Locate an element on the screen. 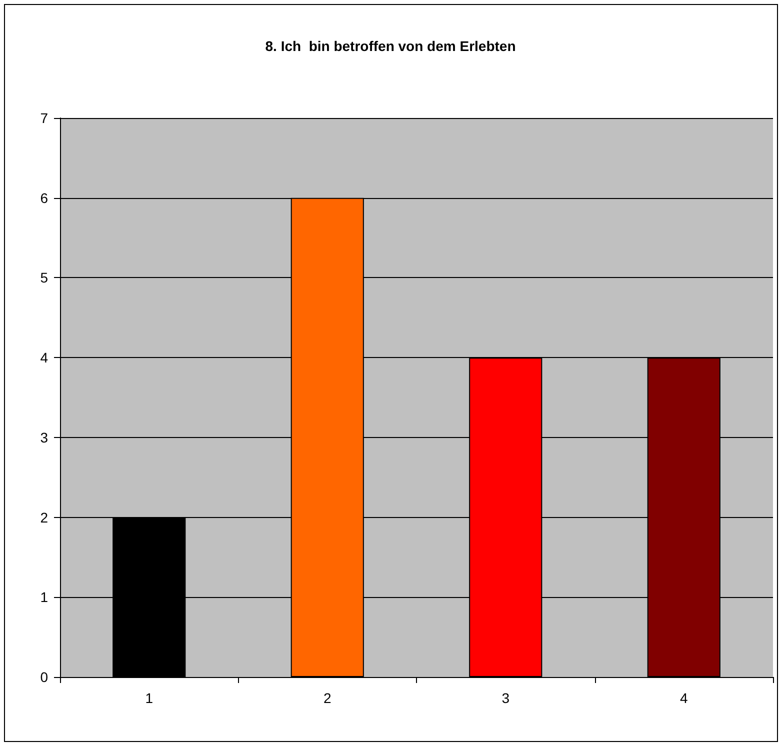  y-tick-label: 2 is located at coordinates (44, 517).